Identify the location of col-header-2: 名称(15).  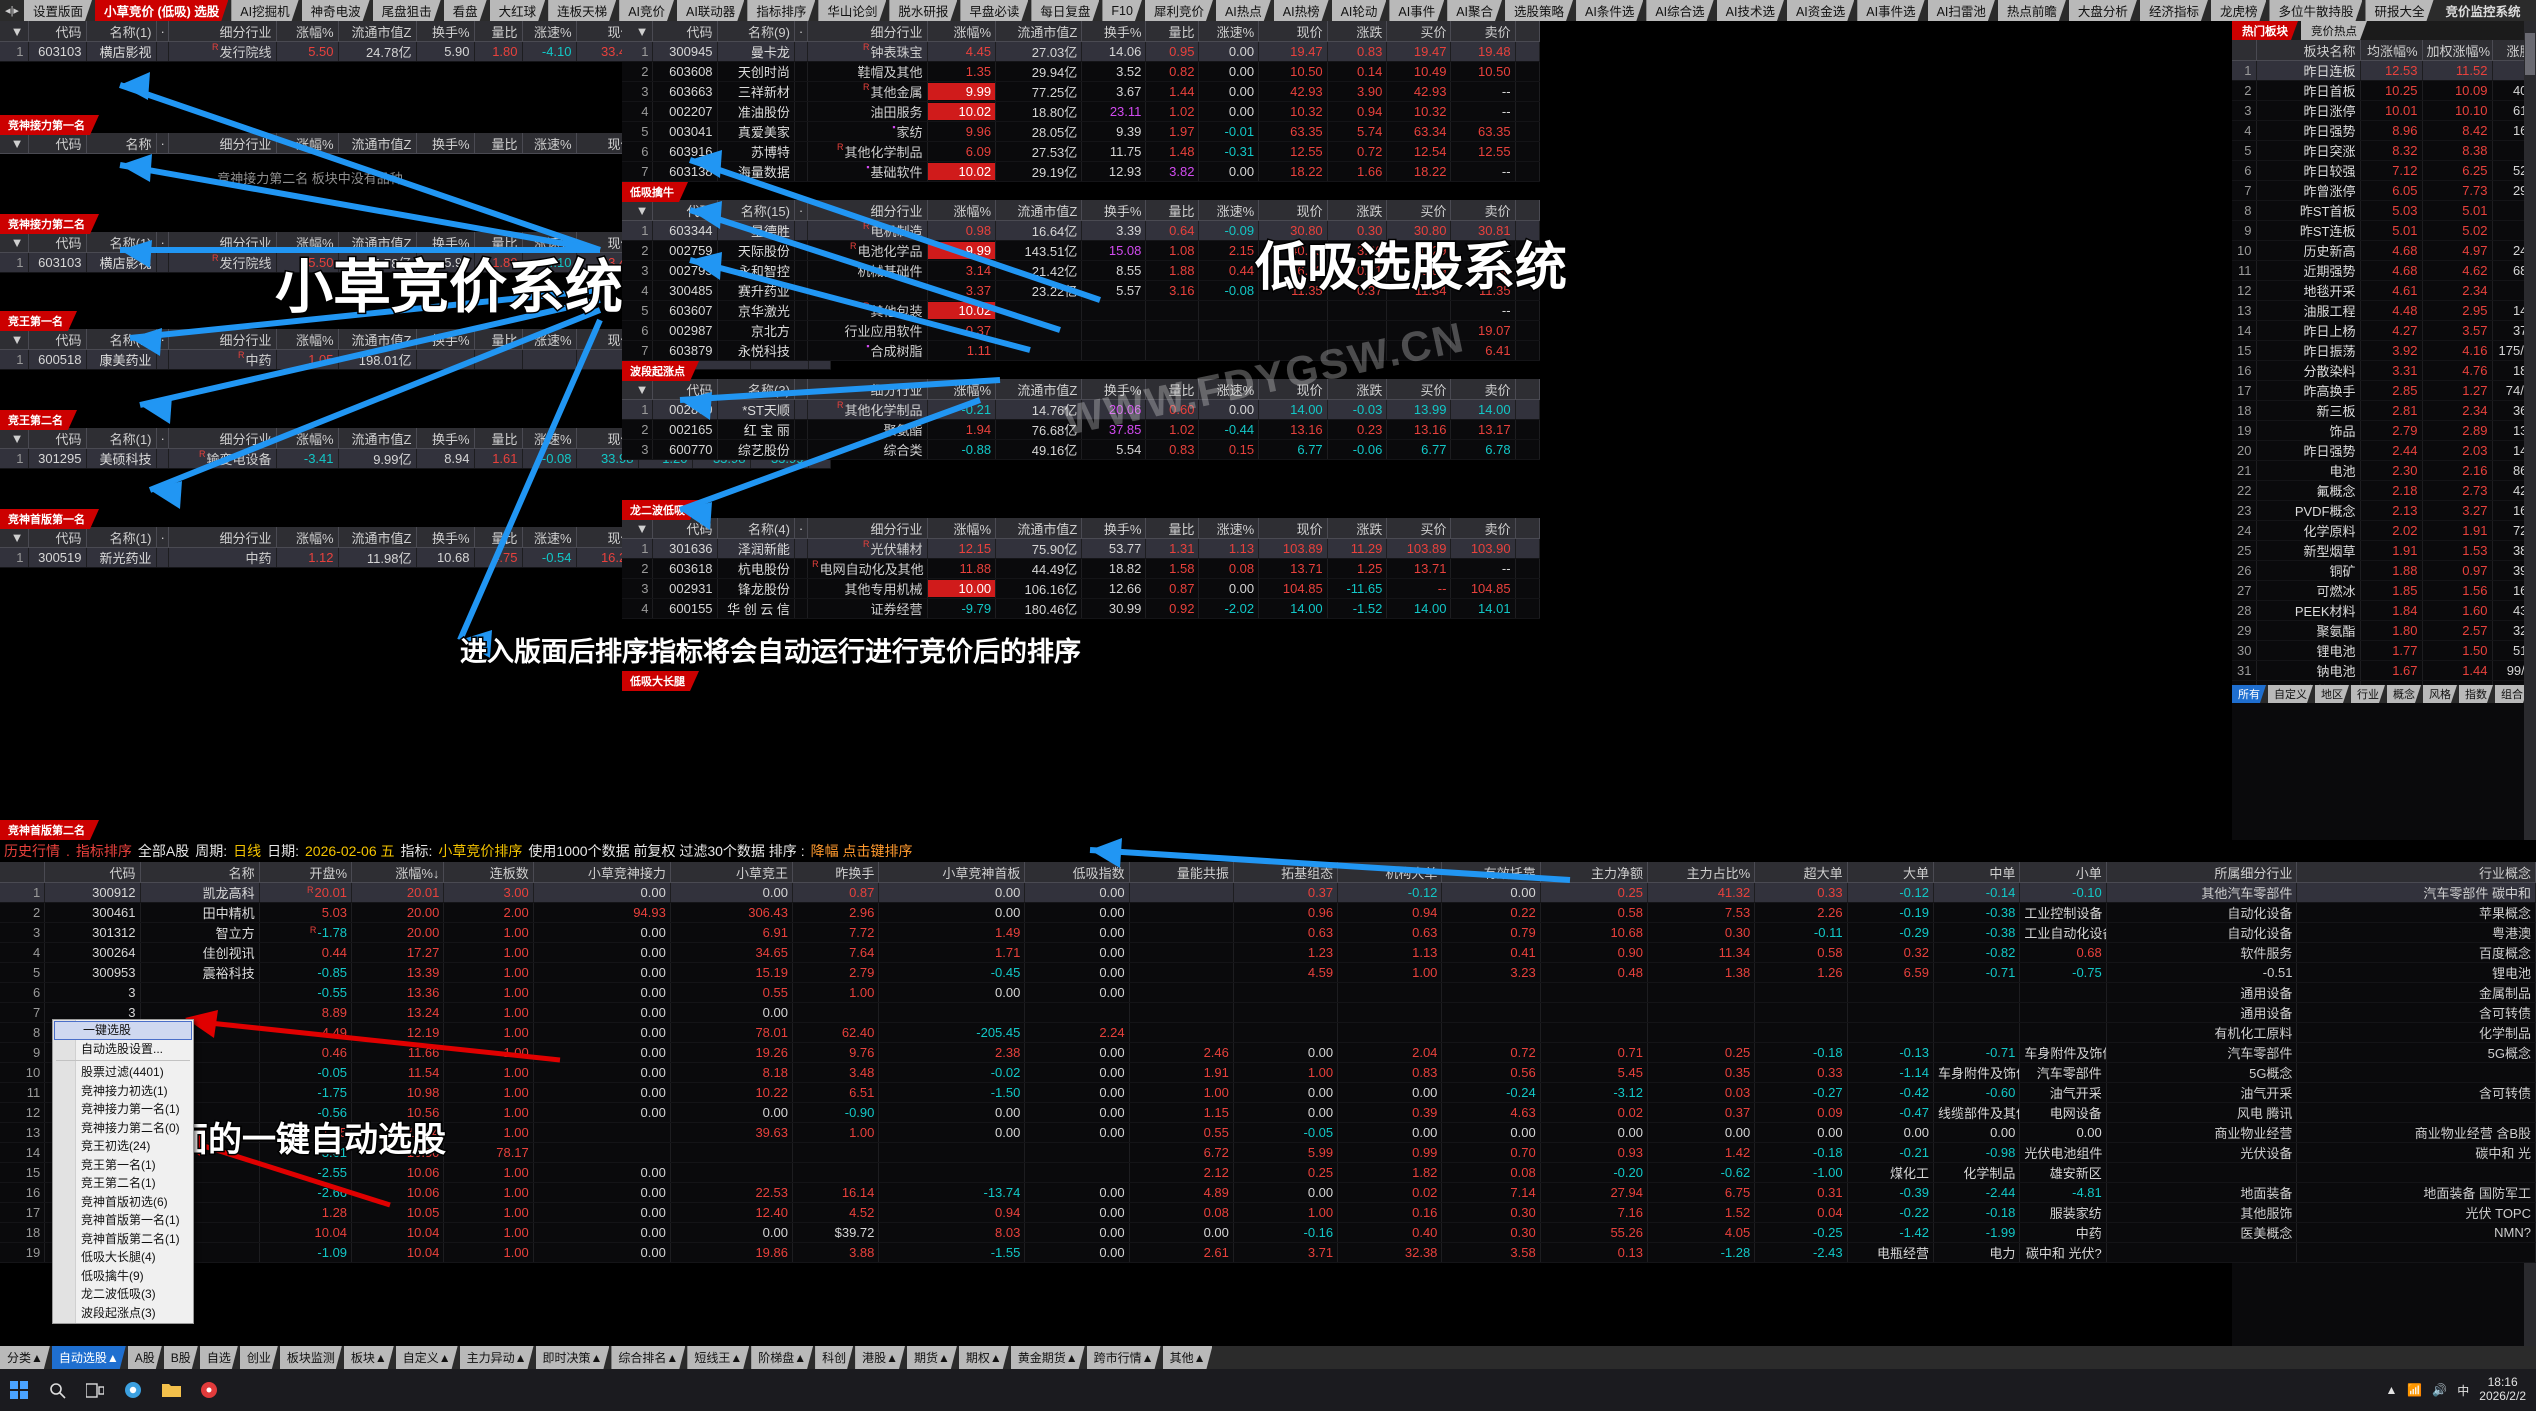
(756, 210).